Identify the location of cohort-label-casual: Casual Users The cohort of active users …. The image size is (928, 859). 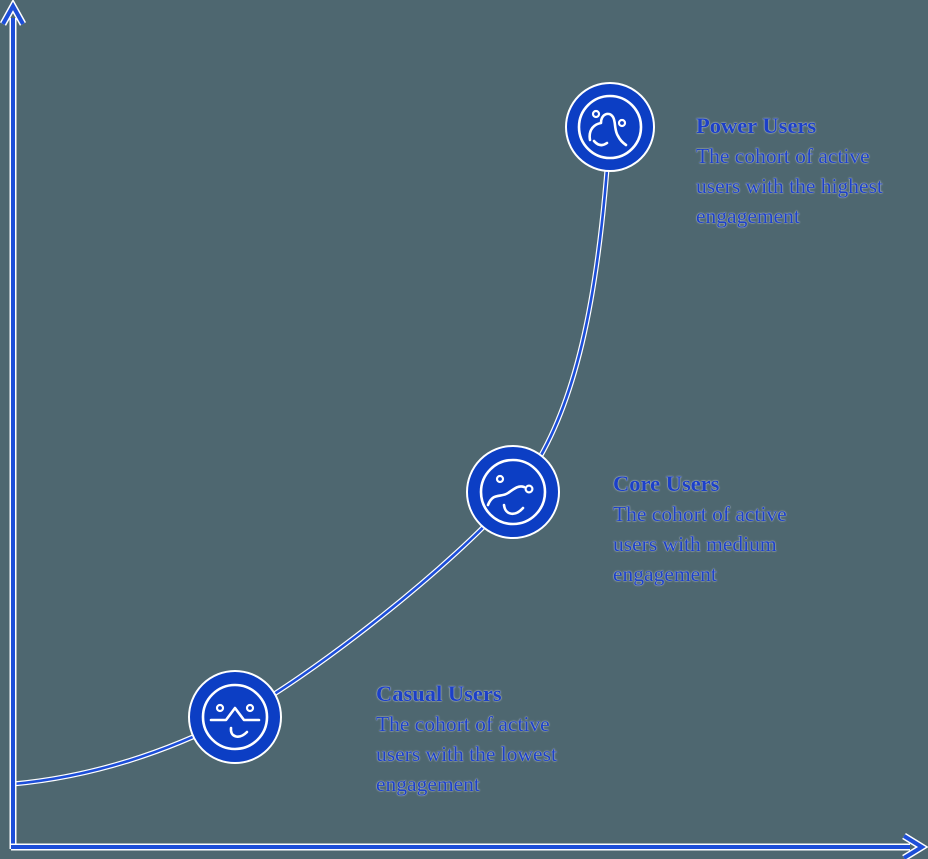
(466, 739).